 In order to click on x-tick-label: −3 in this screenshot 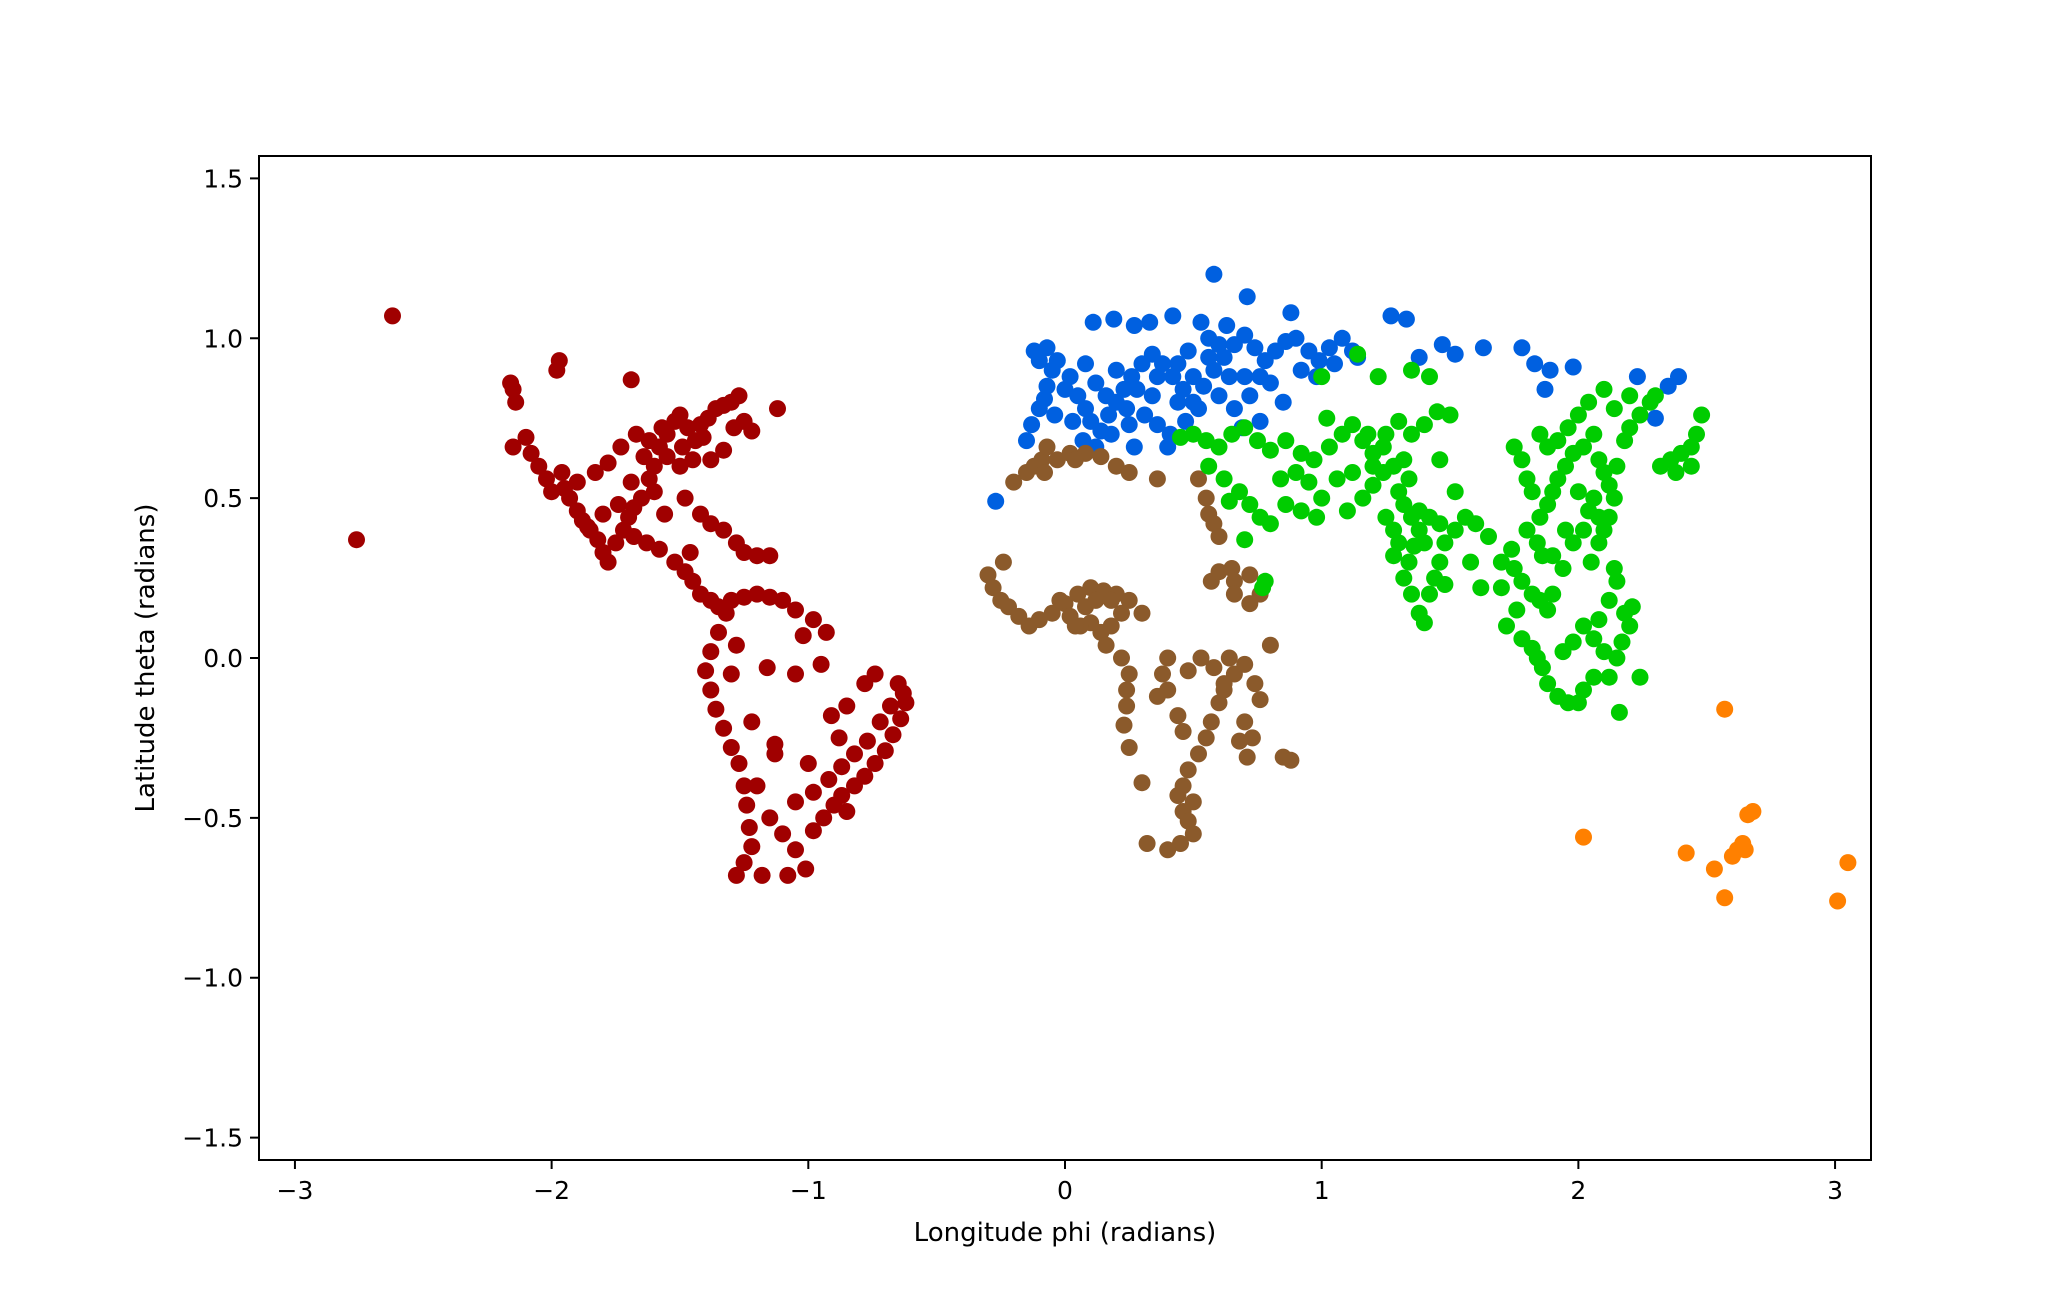, I will do `click(295, 1190)`.